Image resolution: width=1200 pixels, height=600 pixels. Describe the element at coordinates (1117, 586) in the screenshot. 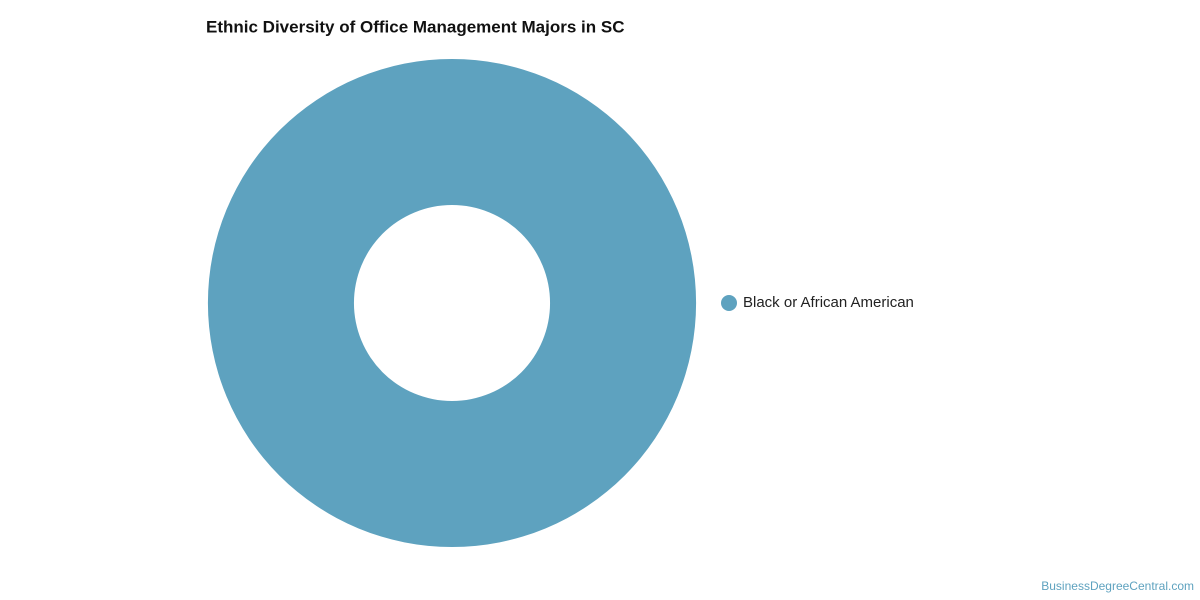

I see `watermark: BusinessDegreeCentral.com` at that location.